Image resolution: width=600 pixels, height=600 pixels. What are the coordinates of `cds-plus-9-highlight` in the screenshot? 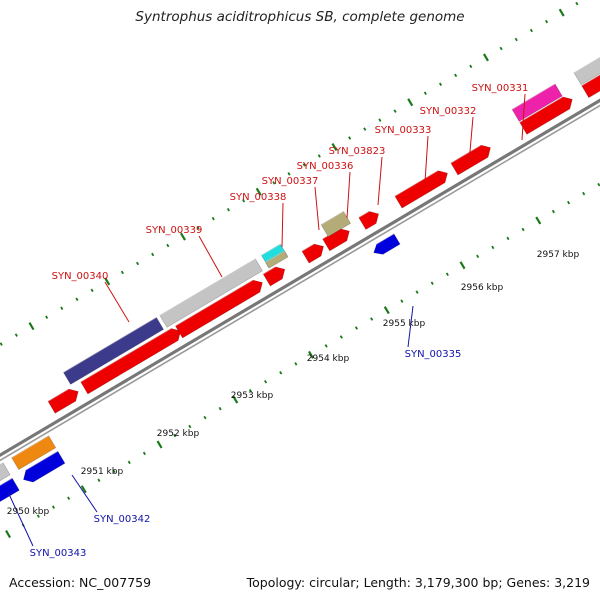 It's located at (466, 154).